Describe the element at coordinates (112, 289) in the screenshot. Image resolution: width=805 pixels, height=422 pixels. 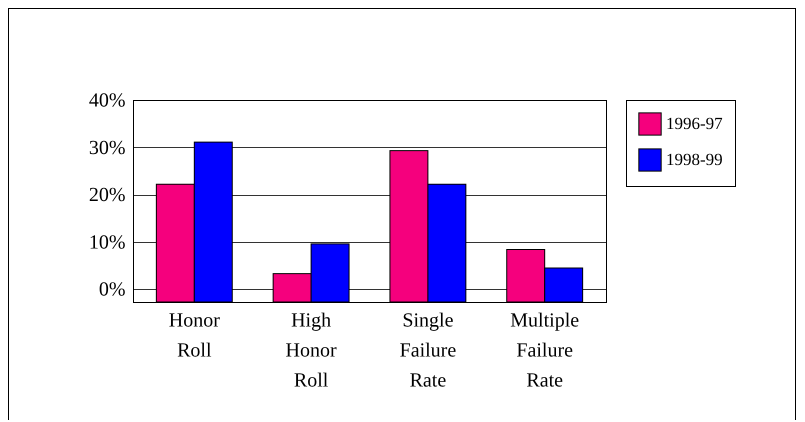
I see `y-tick-label: 0%` at that location.